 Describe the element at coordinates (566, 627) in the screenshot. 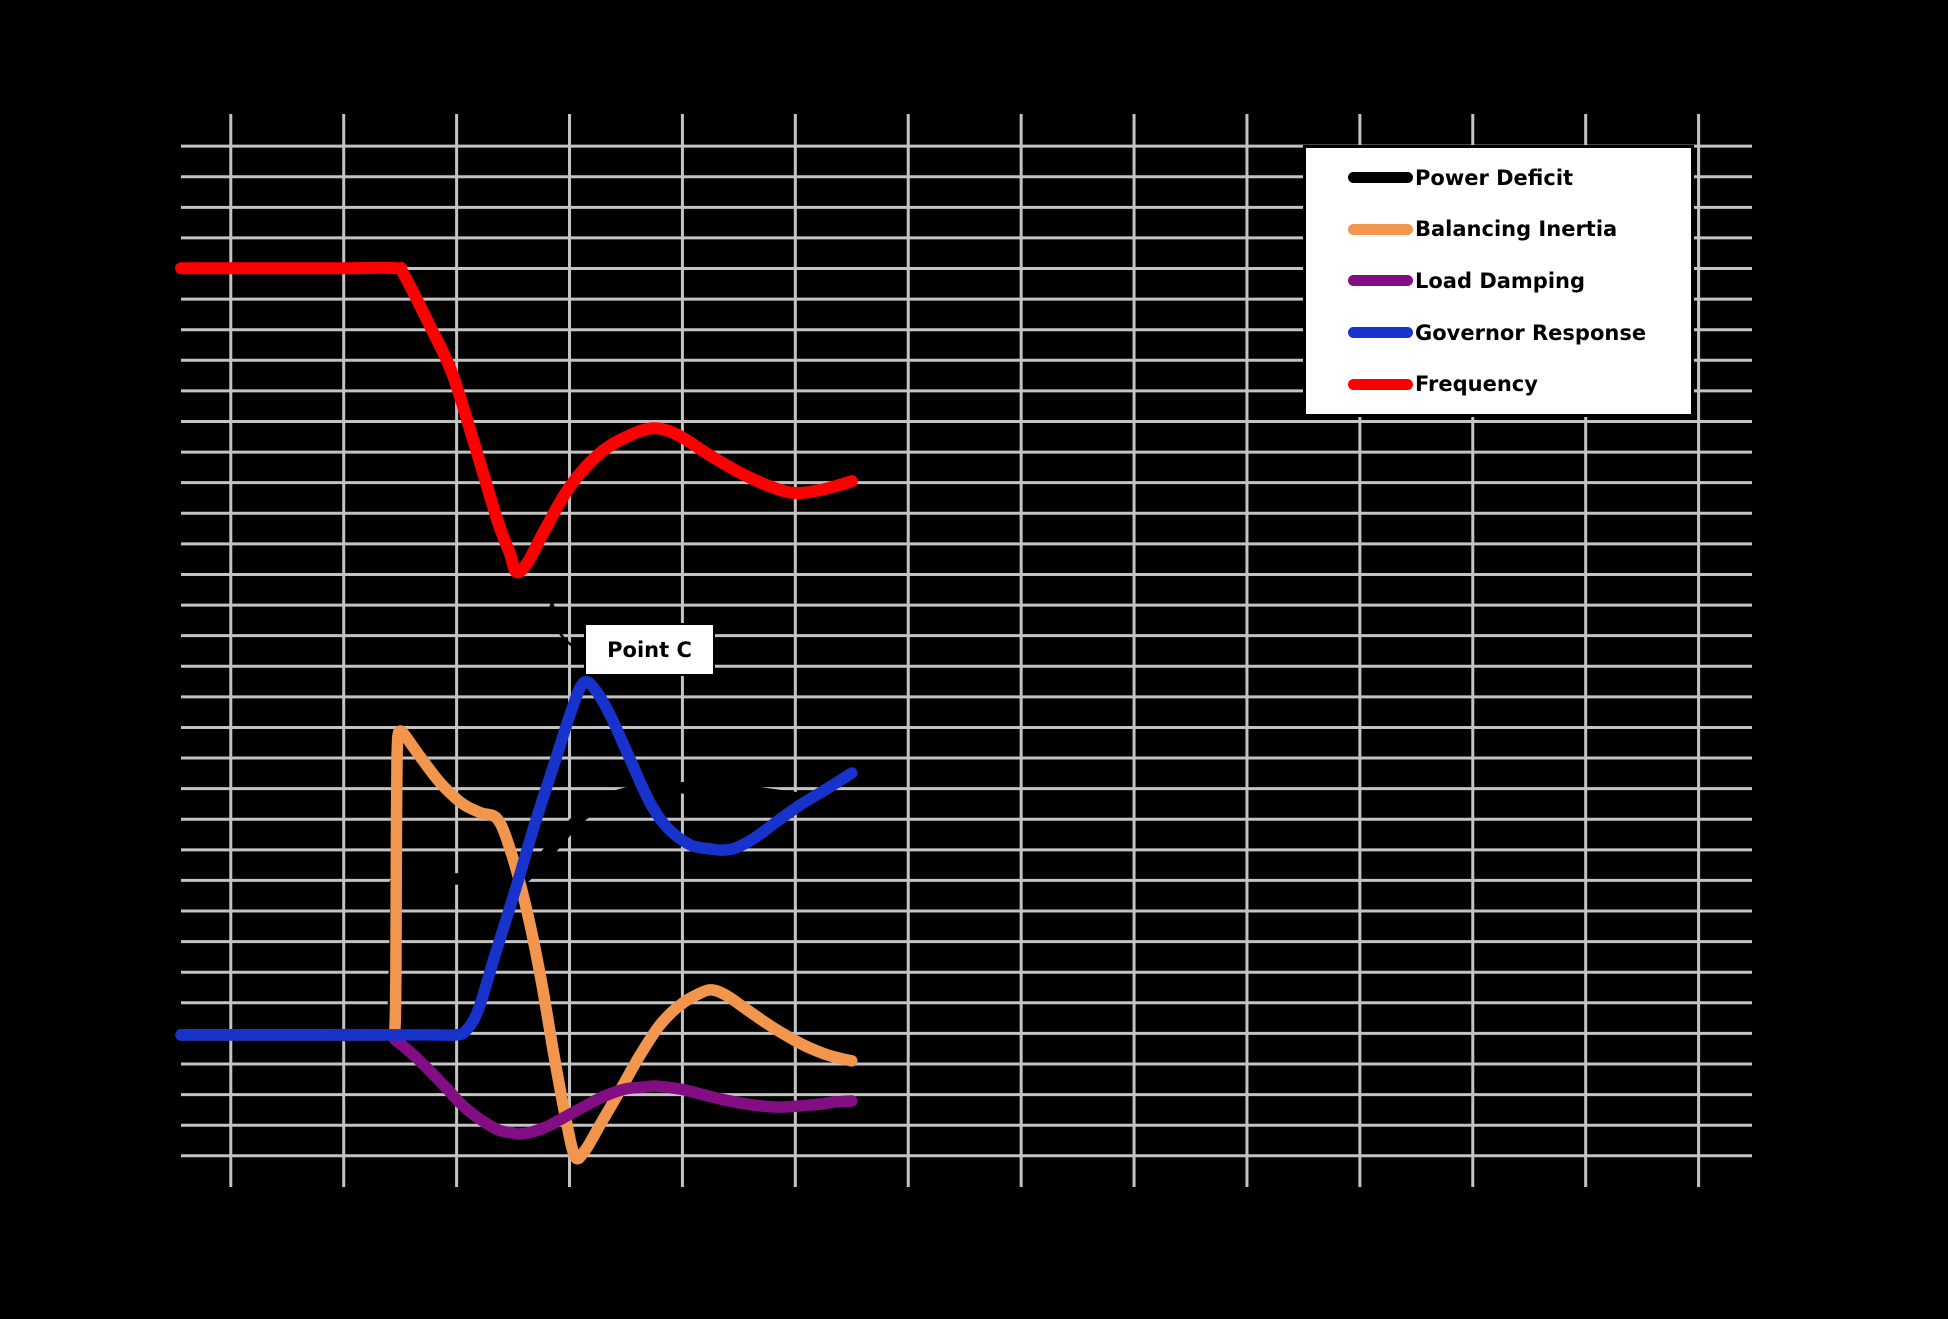

I see `annotation-arrow` at that location.